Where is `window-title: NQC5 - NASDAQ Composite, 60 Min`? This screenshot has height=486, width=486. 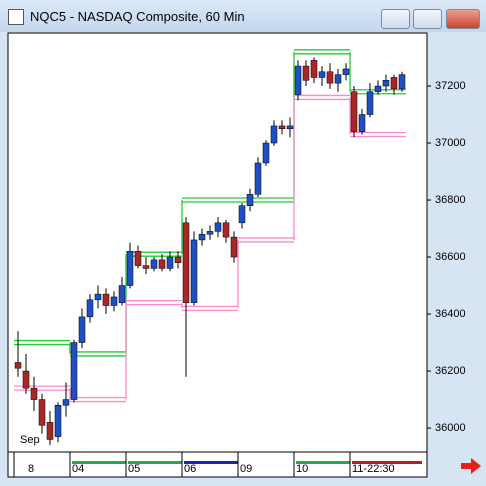 window-title: NQC5 - NASDAQ Composite, 60 Min is located at coordinates (137, 16).